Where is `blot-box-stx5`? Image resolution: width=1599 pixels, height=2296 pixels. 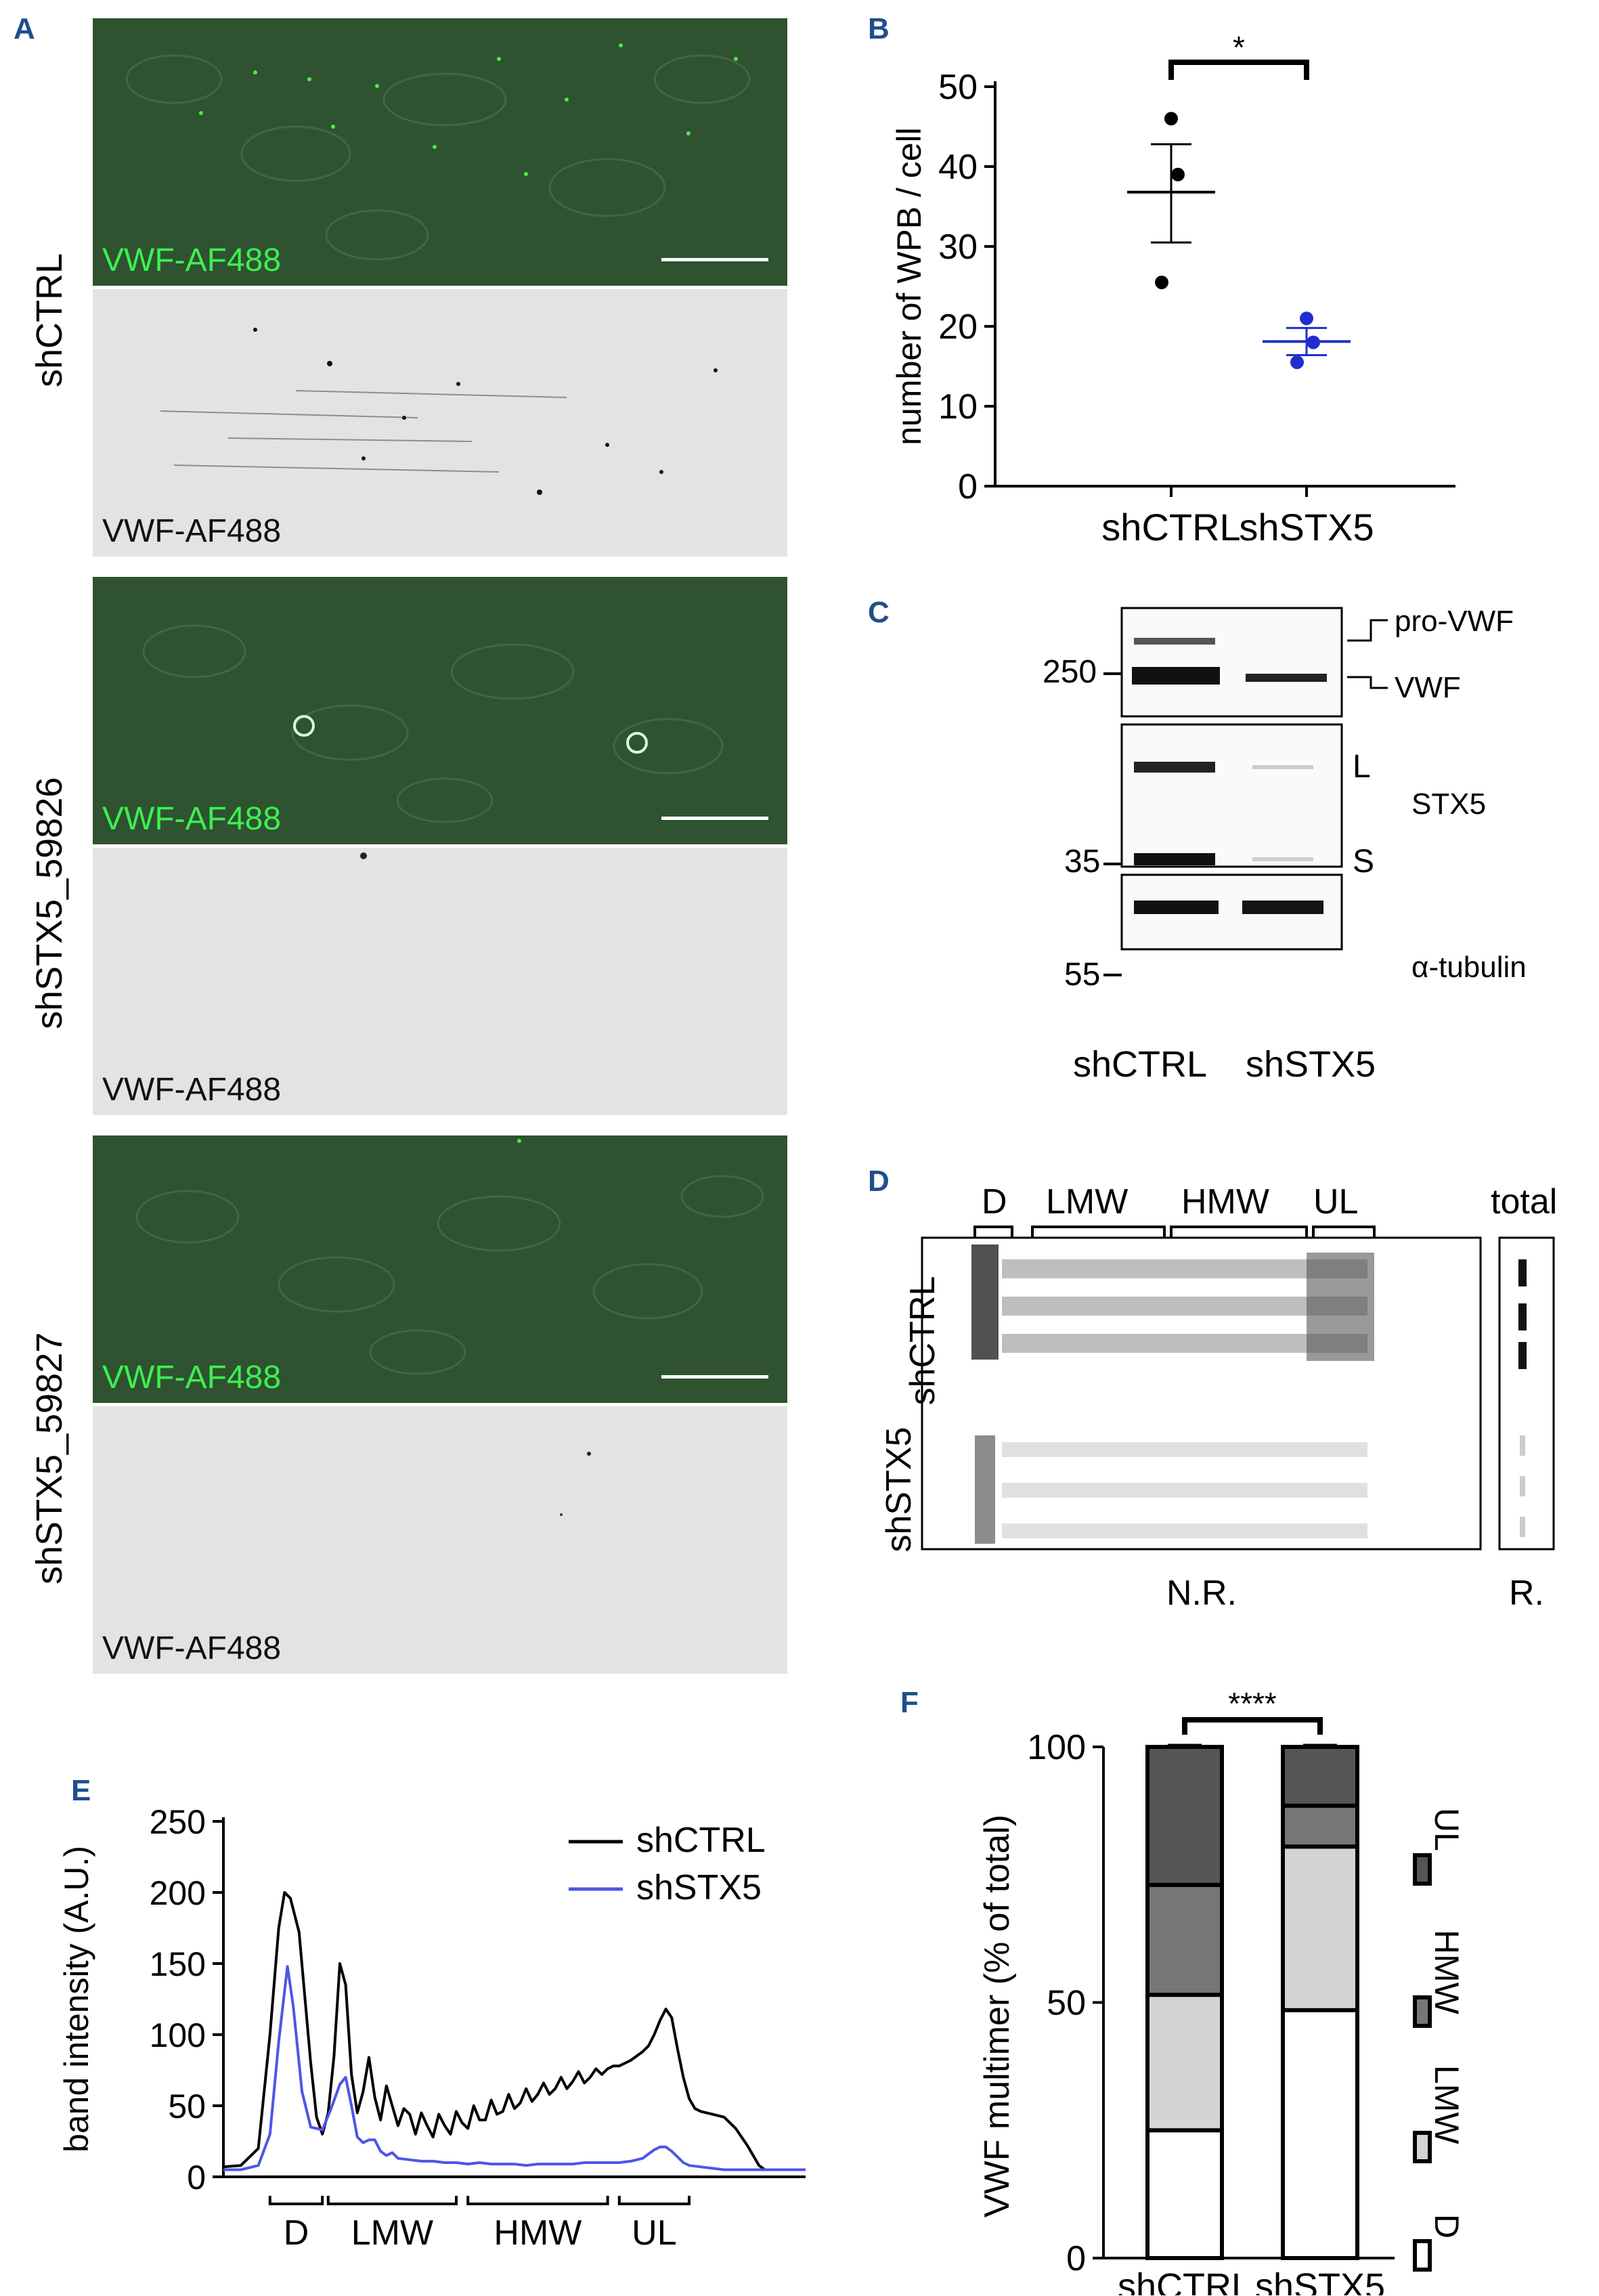
blot-box-stx5 is located at coordinates (1232, 795).